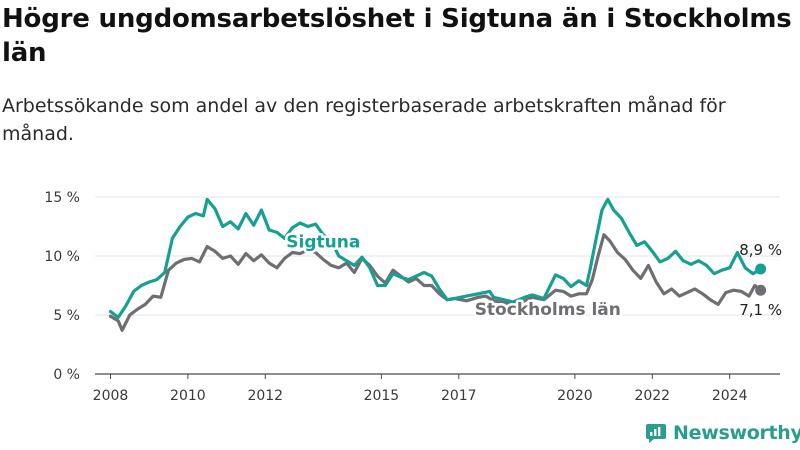 Image resolution: width=800 pixels, height=450 pixels. What do you see at coordinates (66, 316) in the screenshot?
I see `y-tick-label: 5 %` at bounding box center [66, 316].